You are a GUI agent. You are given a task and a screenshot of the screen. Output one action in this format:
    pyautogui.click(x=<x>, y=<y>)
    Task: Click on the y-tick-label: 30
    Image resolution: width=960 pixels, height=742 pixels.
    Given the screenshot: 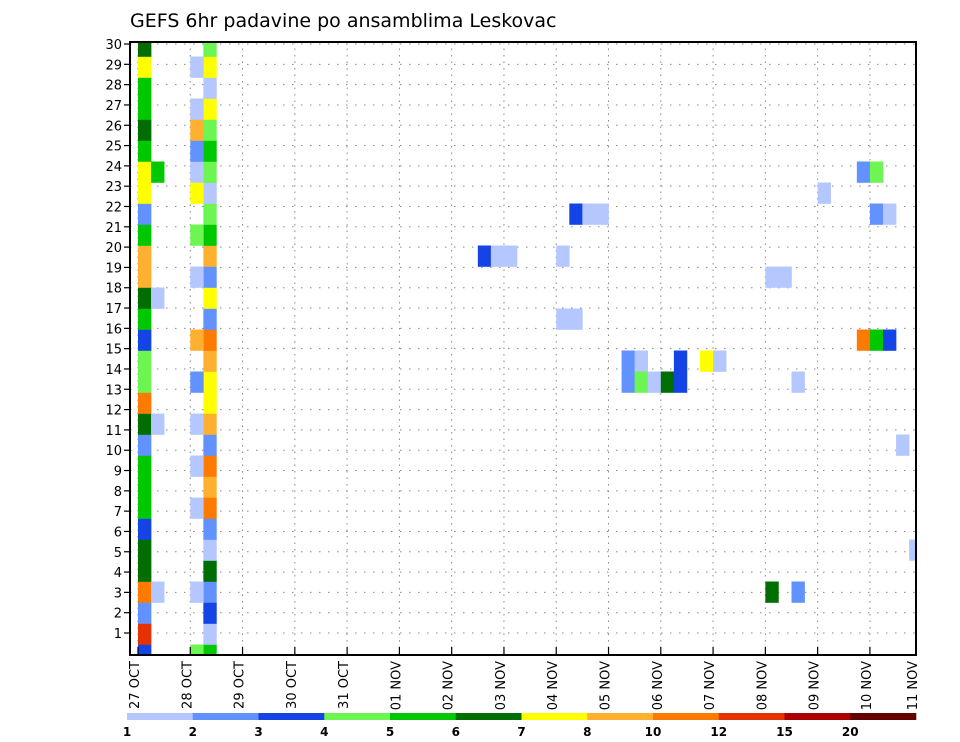 What is the action you would take?
    pyautogui.click(x=113, y=45)
    